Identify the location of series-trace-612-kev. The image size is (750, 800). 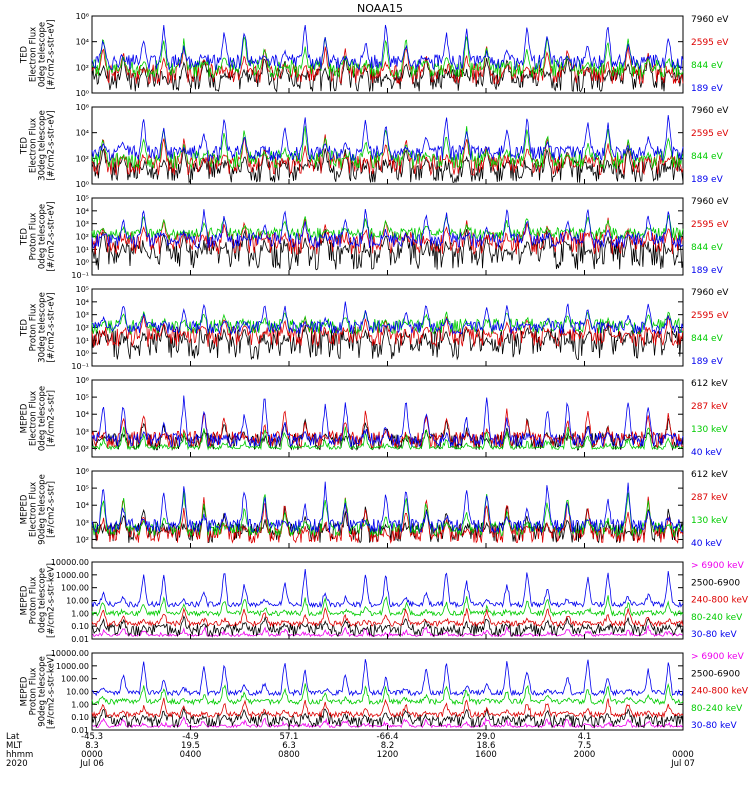
(387, 434).